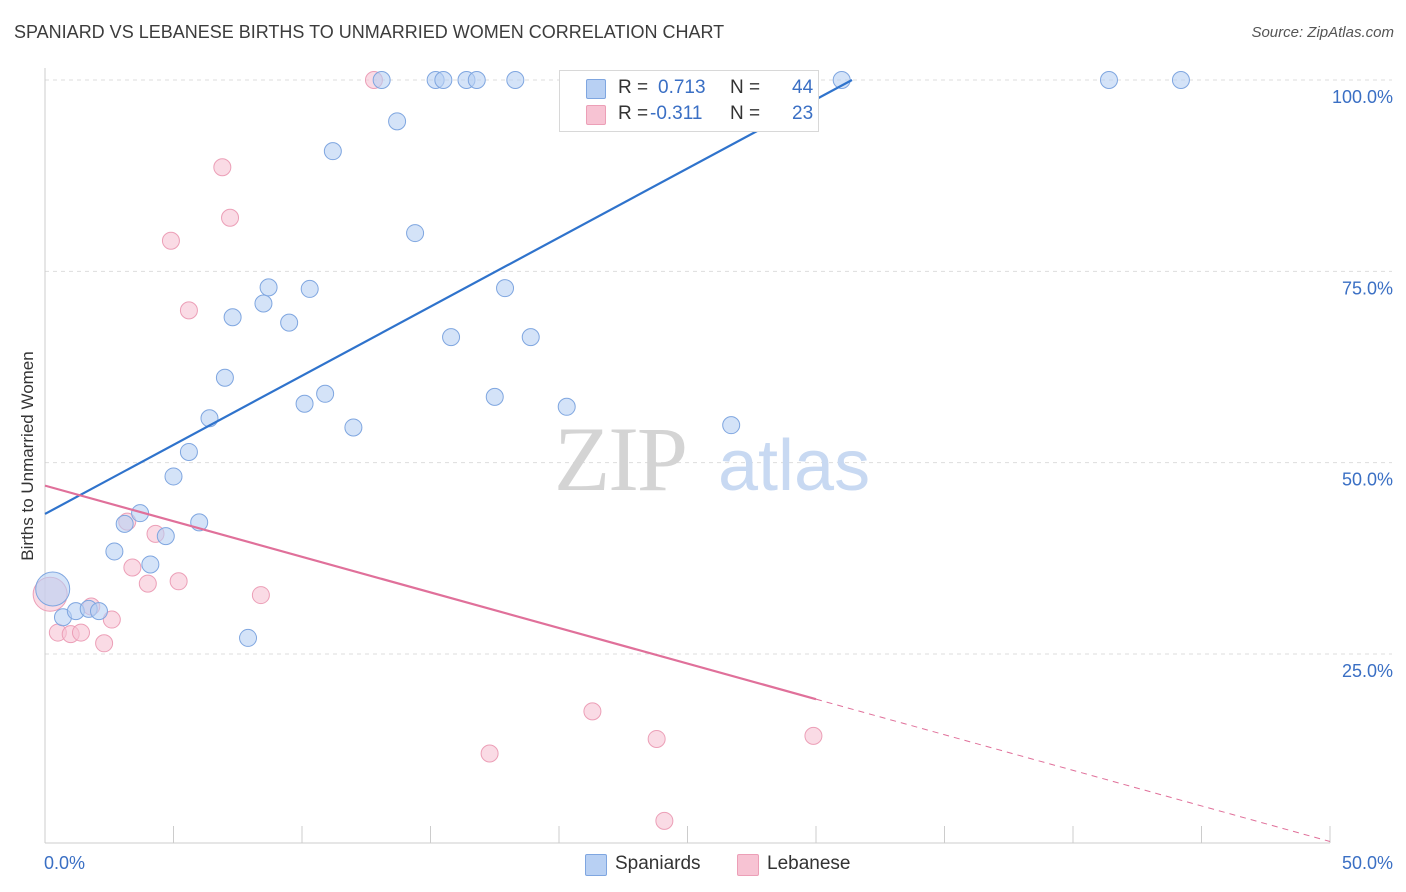 The image size is (1406, 892). I want to click on series-label-lebanese: Lebanese, so click(809, 863).